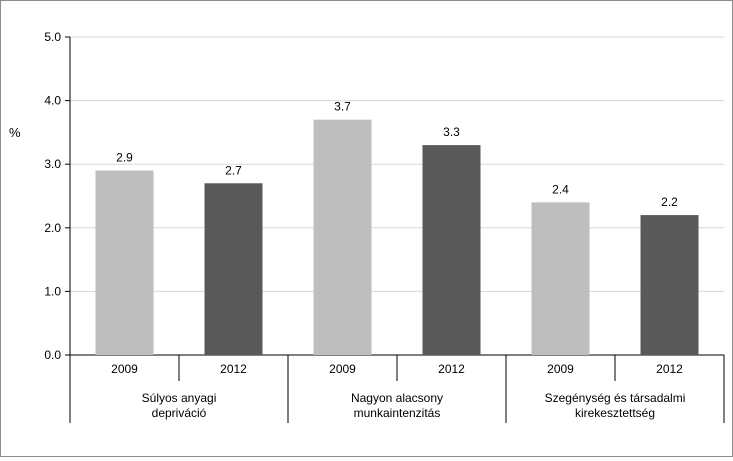 The image size is (733, 461). Describe the element at coordinates (124, 158) in the screenshot. I see `data-label: 2.9` at that location.